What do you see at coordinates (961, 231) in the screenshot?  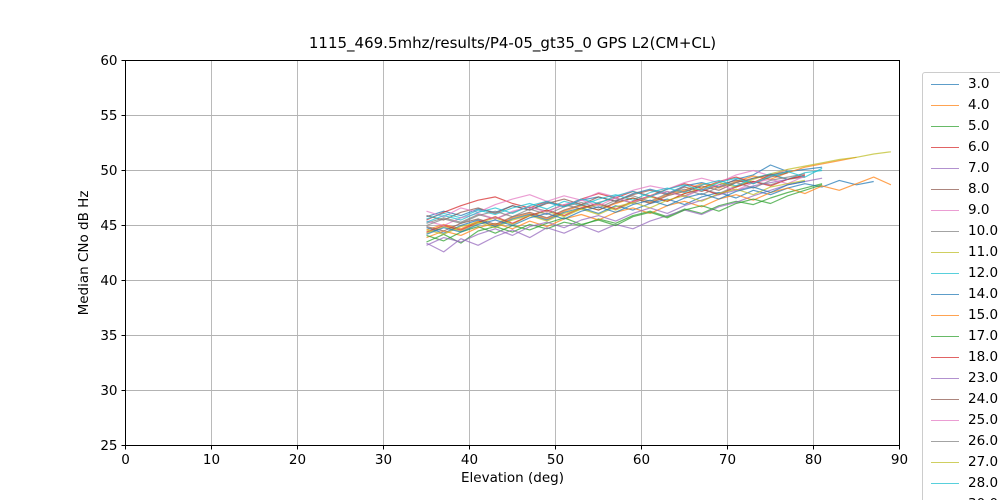 I see `legend-item: 10.0` at bounding box center [961, 231].